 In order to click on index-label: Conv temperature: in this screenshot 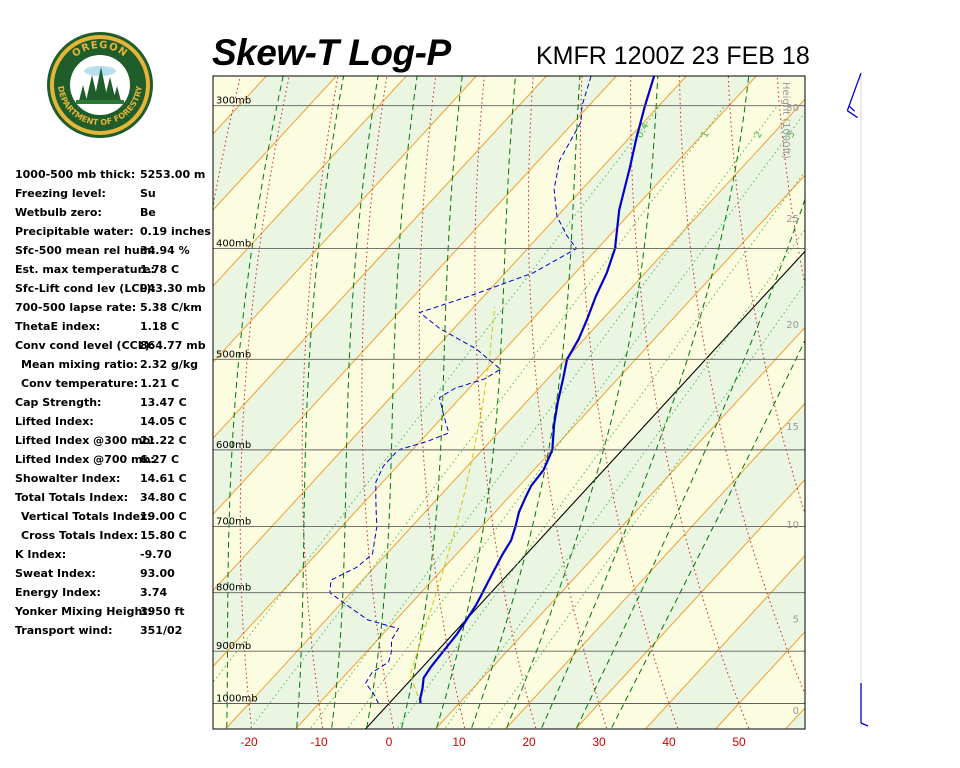, I will do `click(80, 383)`.